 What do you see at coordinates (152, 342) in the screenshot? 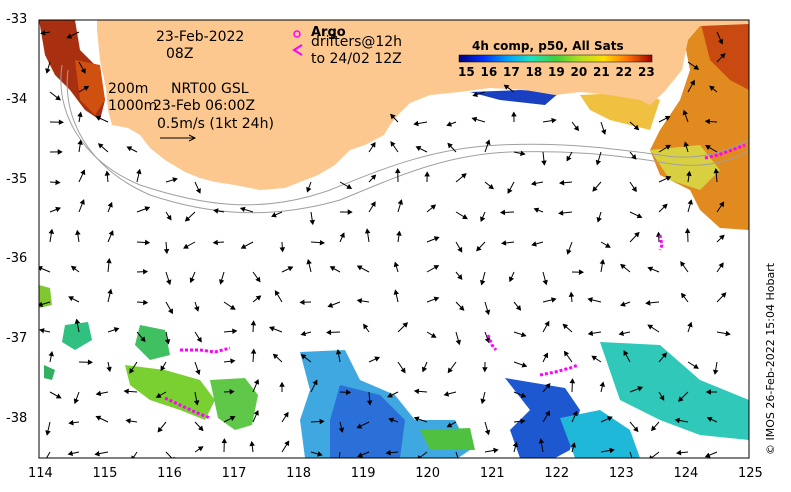
I see `sst-patch-green-north` at bounding box center [152, 342].